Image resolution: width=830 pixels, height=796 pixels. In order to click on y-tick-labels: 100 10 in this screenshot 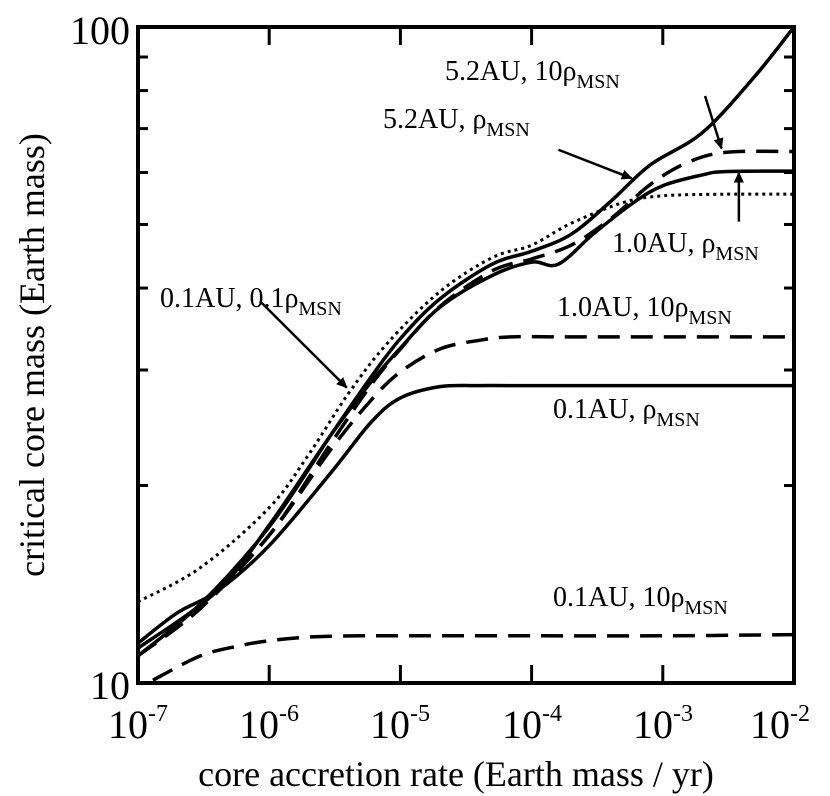, I will do `click(100, 358)`.